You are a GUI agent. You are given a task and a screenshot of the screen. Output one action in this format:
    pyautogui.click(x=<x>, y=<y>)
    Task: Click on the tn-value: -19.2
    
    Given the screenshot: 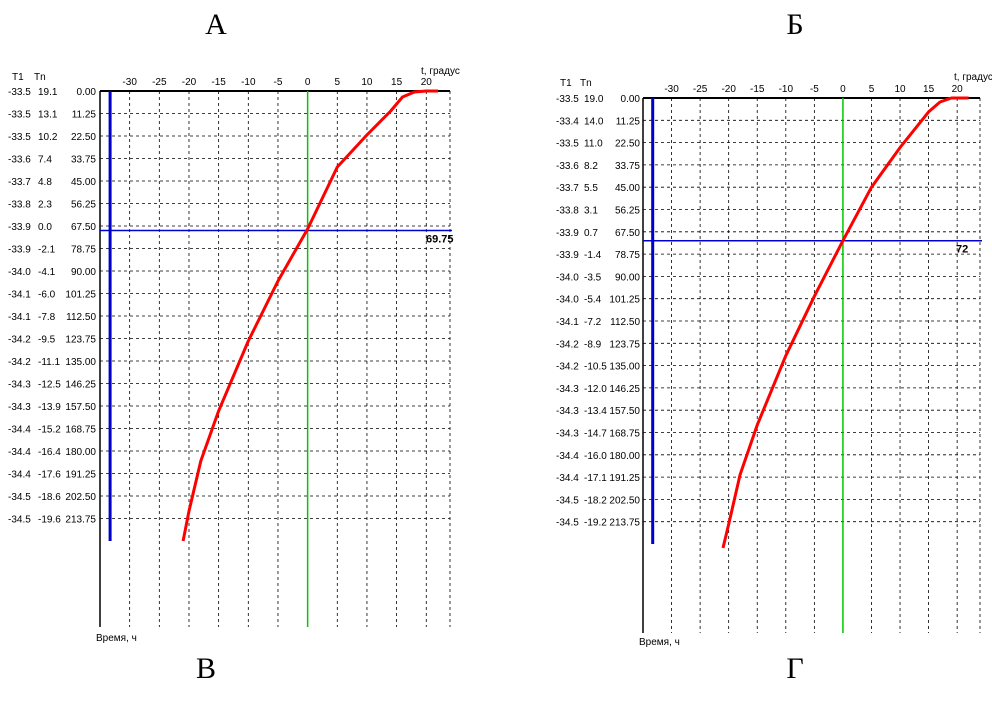 What is the action you would take?
    pyautogui.click(x=595, y=523)
    